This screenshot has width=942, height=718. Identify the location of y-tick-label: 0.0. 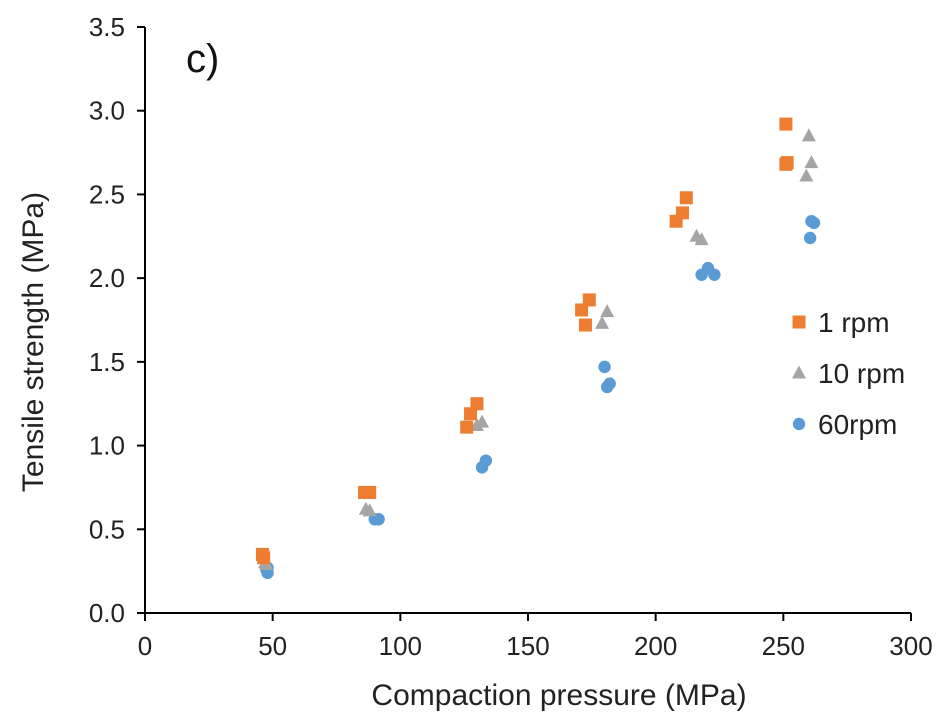
(107, 613).